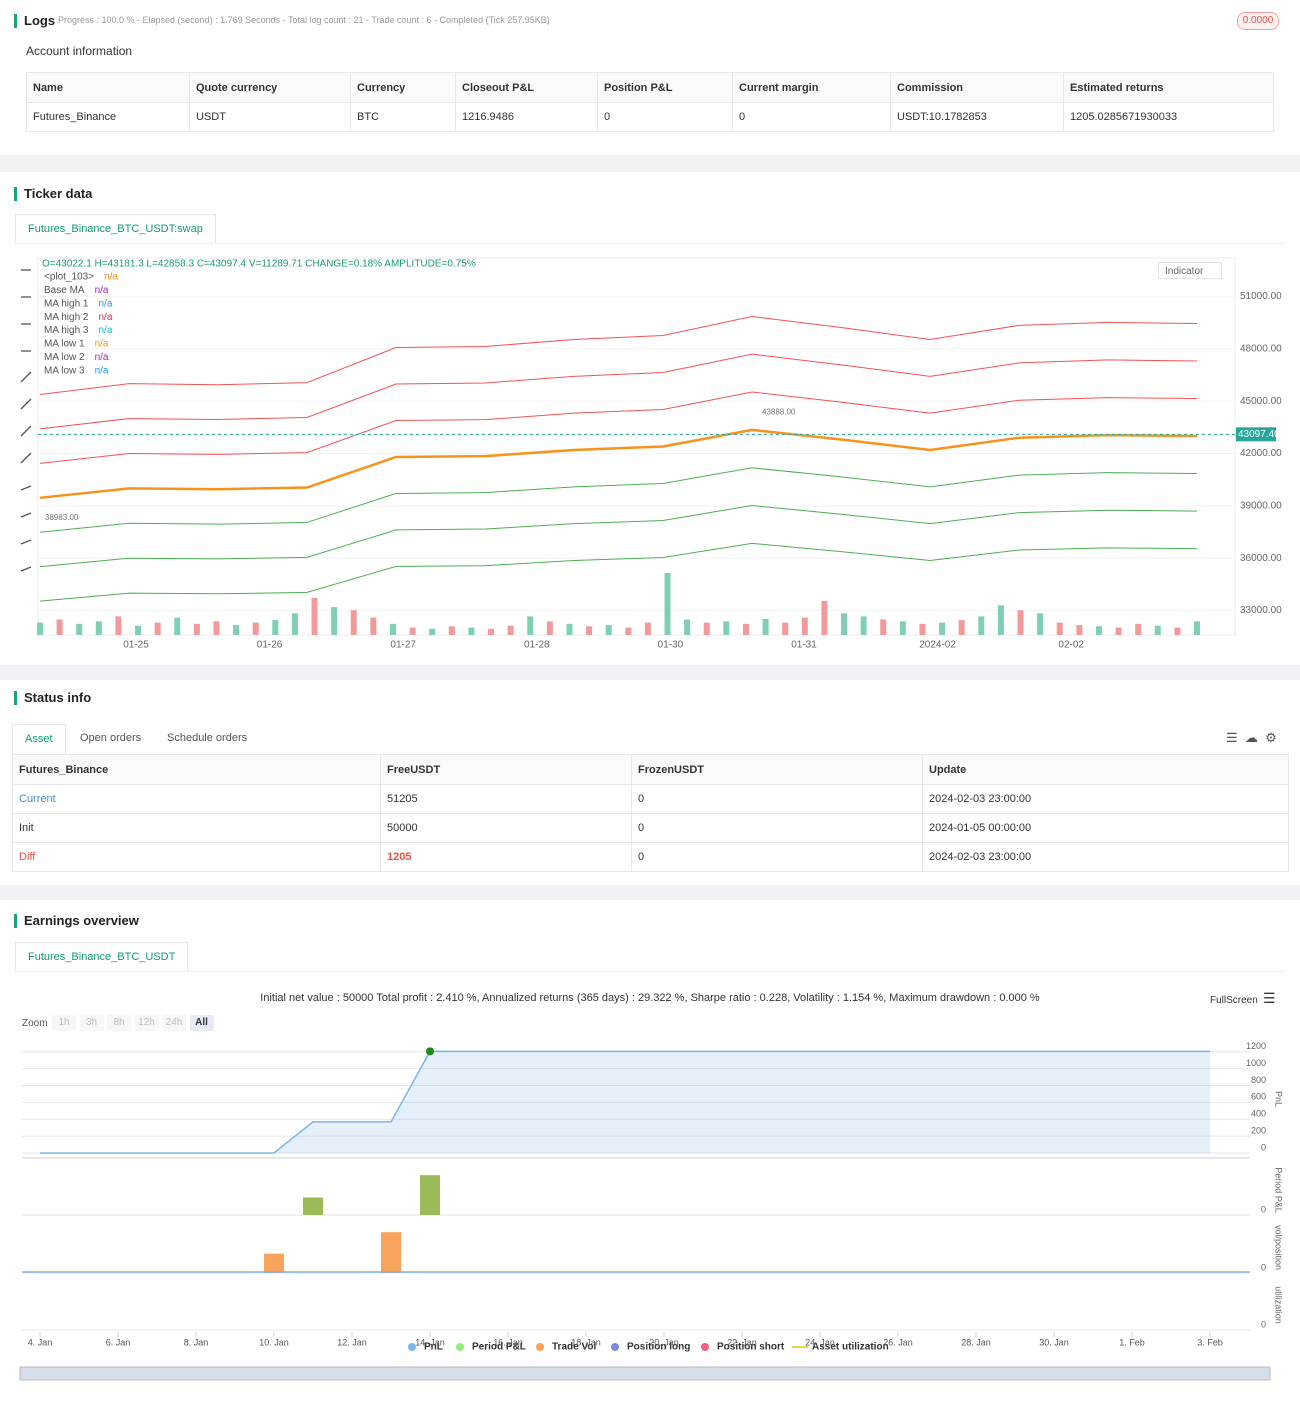 The width and height of the screenshot is (1300, 1403). What do you see at coordinates (91, 1023) in the screenshot?
I see `zoom-button: 3h` at bounding box center [91, 1023].